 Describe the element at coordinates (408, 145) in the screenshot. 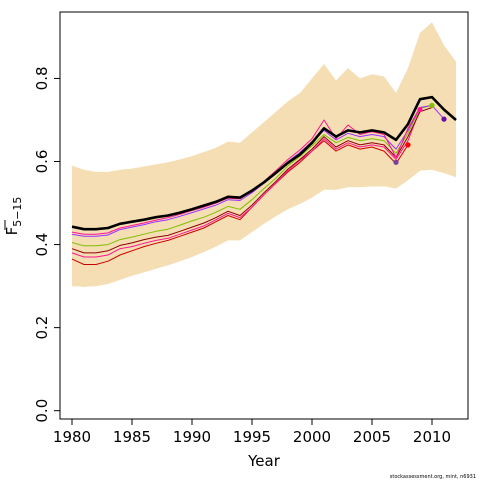

I see `endpoint-2008` at that location.